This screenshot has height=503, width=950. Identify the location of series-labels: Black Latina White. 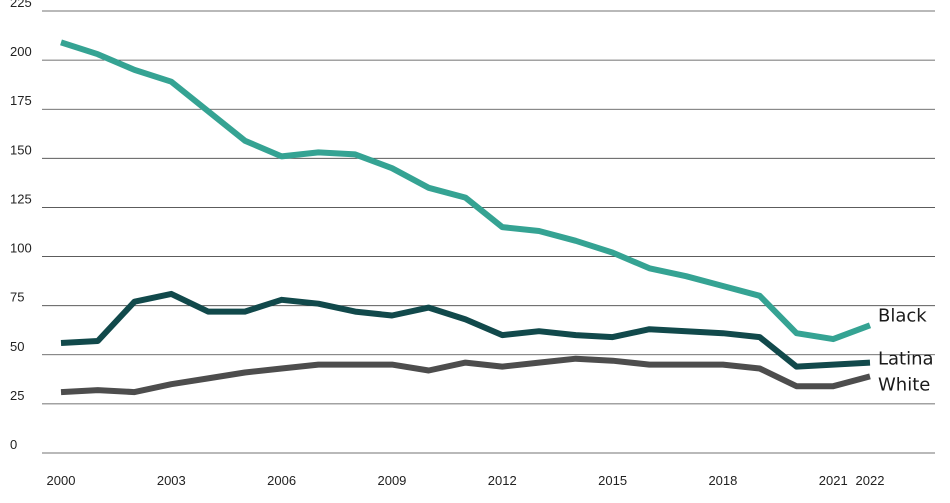
(906, 350).